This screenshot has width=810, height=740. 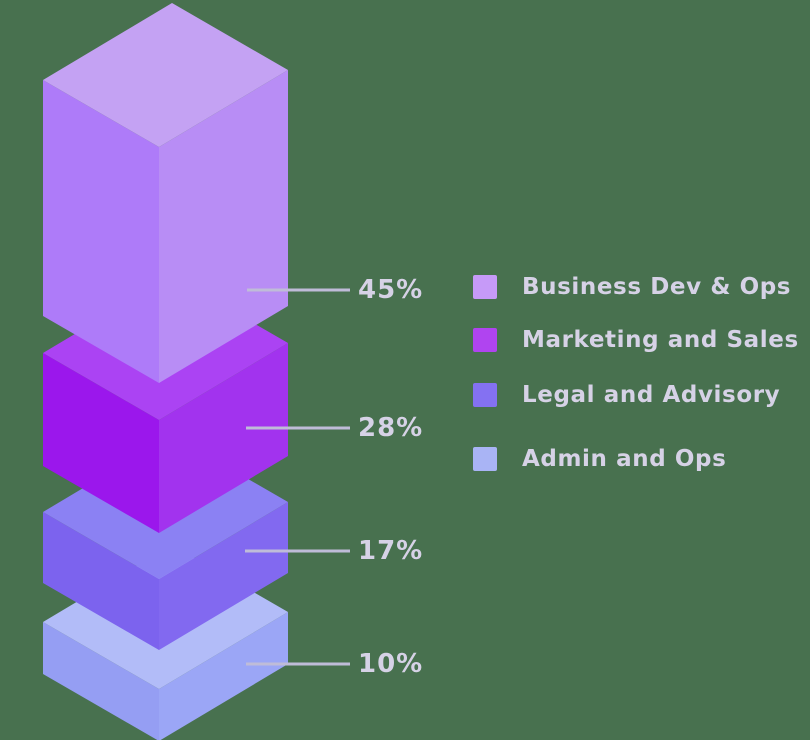 What do you see at coordinates (223, 576) in the screenshot?
I see `block-legal-and-advisory-right-face` at bounding box center [223, 576].